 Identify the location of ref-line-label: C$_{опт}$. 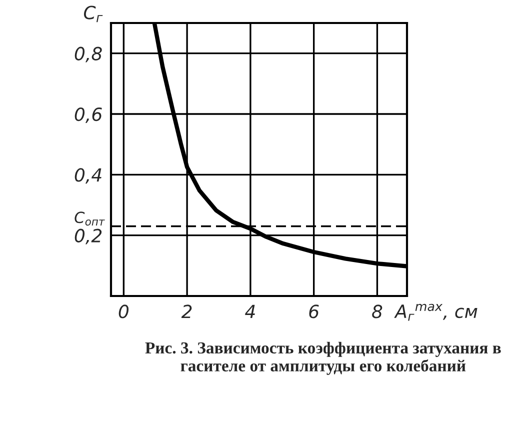
(89, 219).